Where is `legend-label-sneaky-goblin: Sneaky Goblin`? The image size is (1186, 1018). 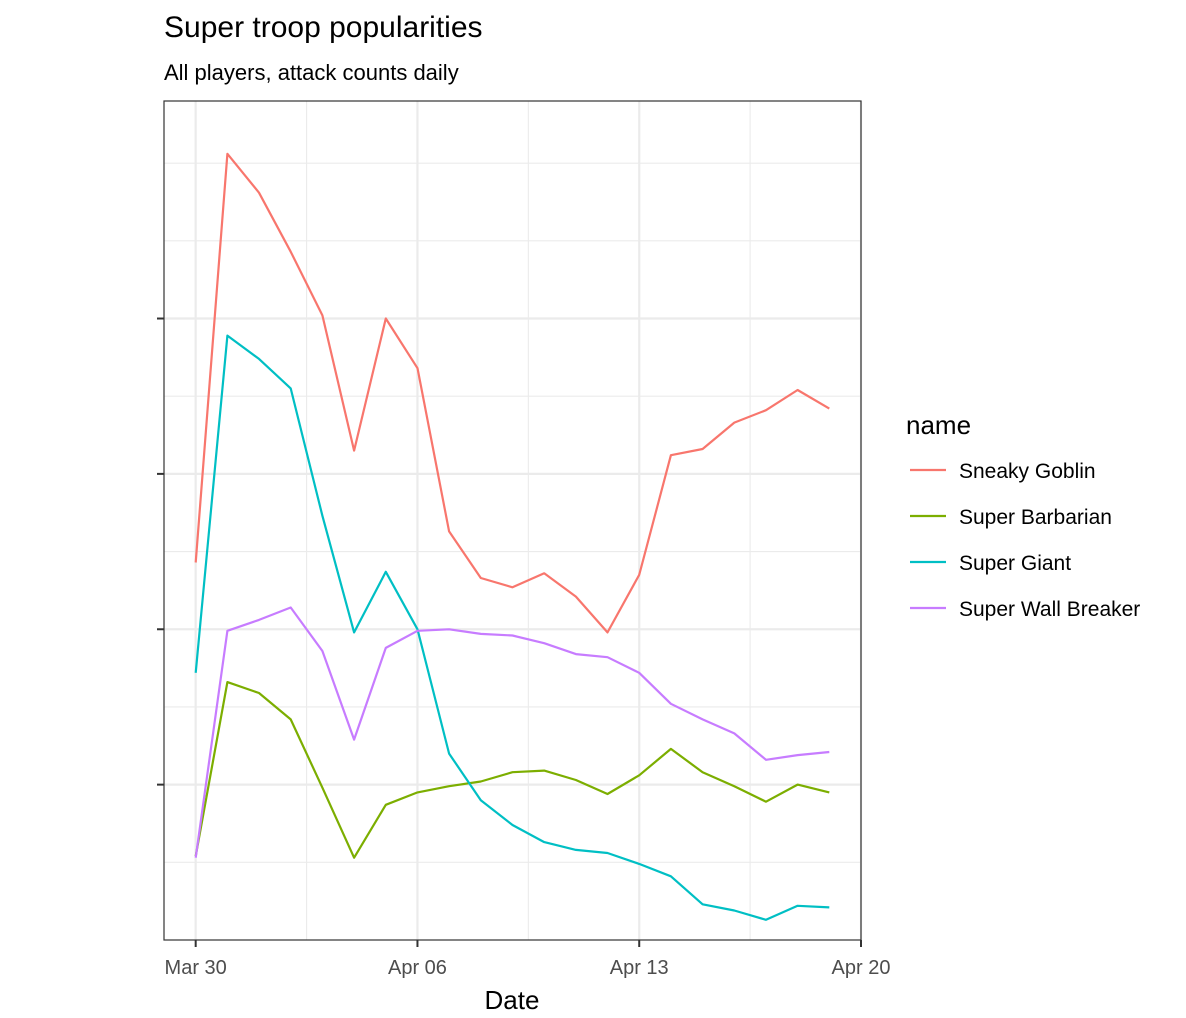
legend-label-sneaky-goblin: Sneaky Goblin is located at coordinates (1027, 471).